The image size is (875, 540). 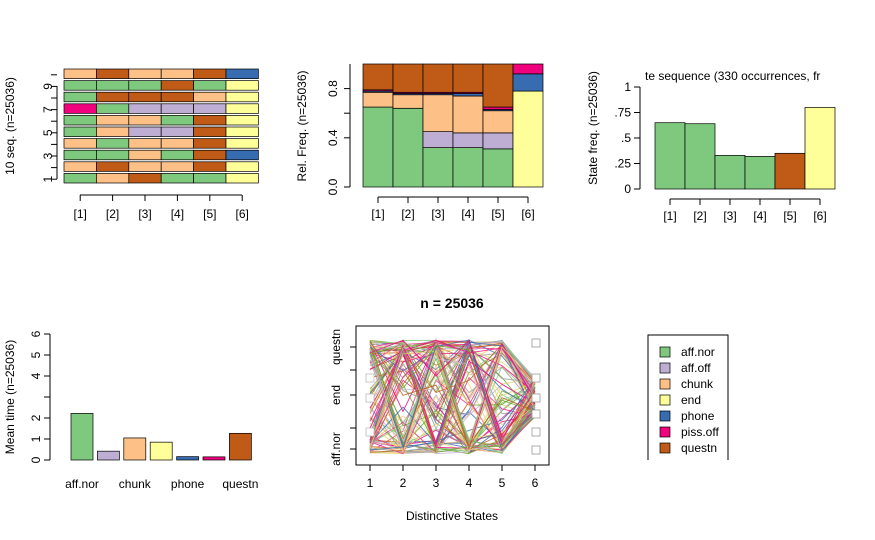 What do you see at coordinates (407, 214) in the screenshot?
I see `distribution-x-tick-label: [2]` at bounding box center [407, 214].